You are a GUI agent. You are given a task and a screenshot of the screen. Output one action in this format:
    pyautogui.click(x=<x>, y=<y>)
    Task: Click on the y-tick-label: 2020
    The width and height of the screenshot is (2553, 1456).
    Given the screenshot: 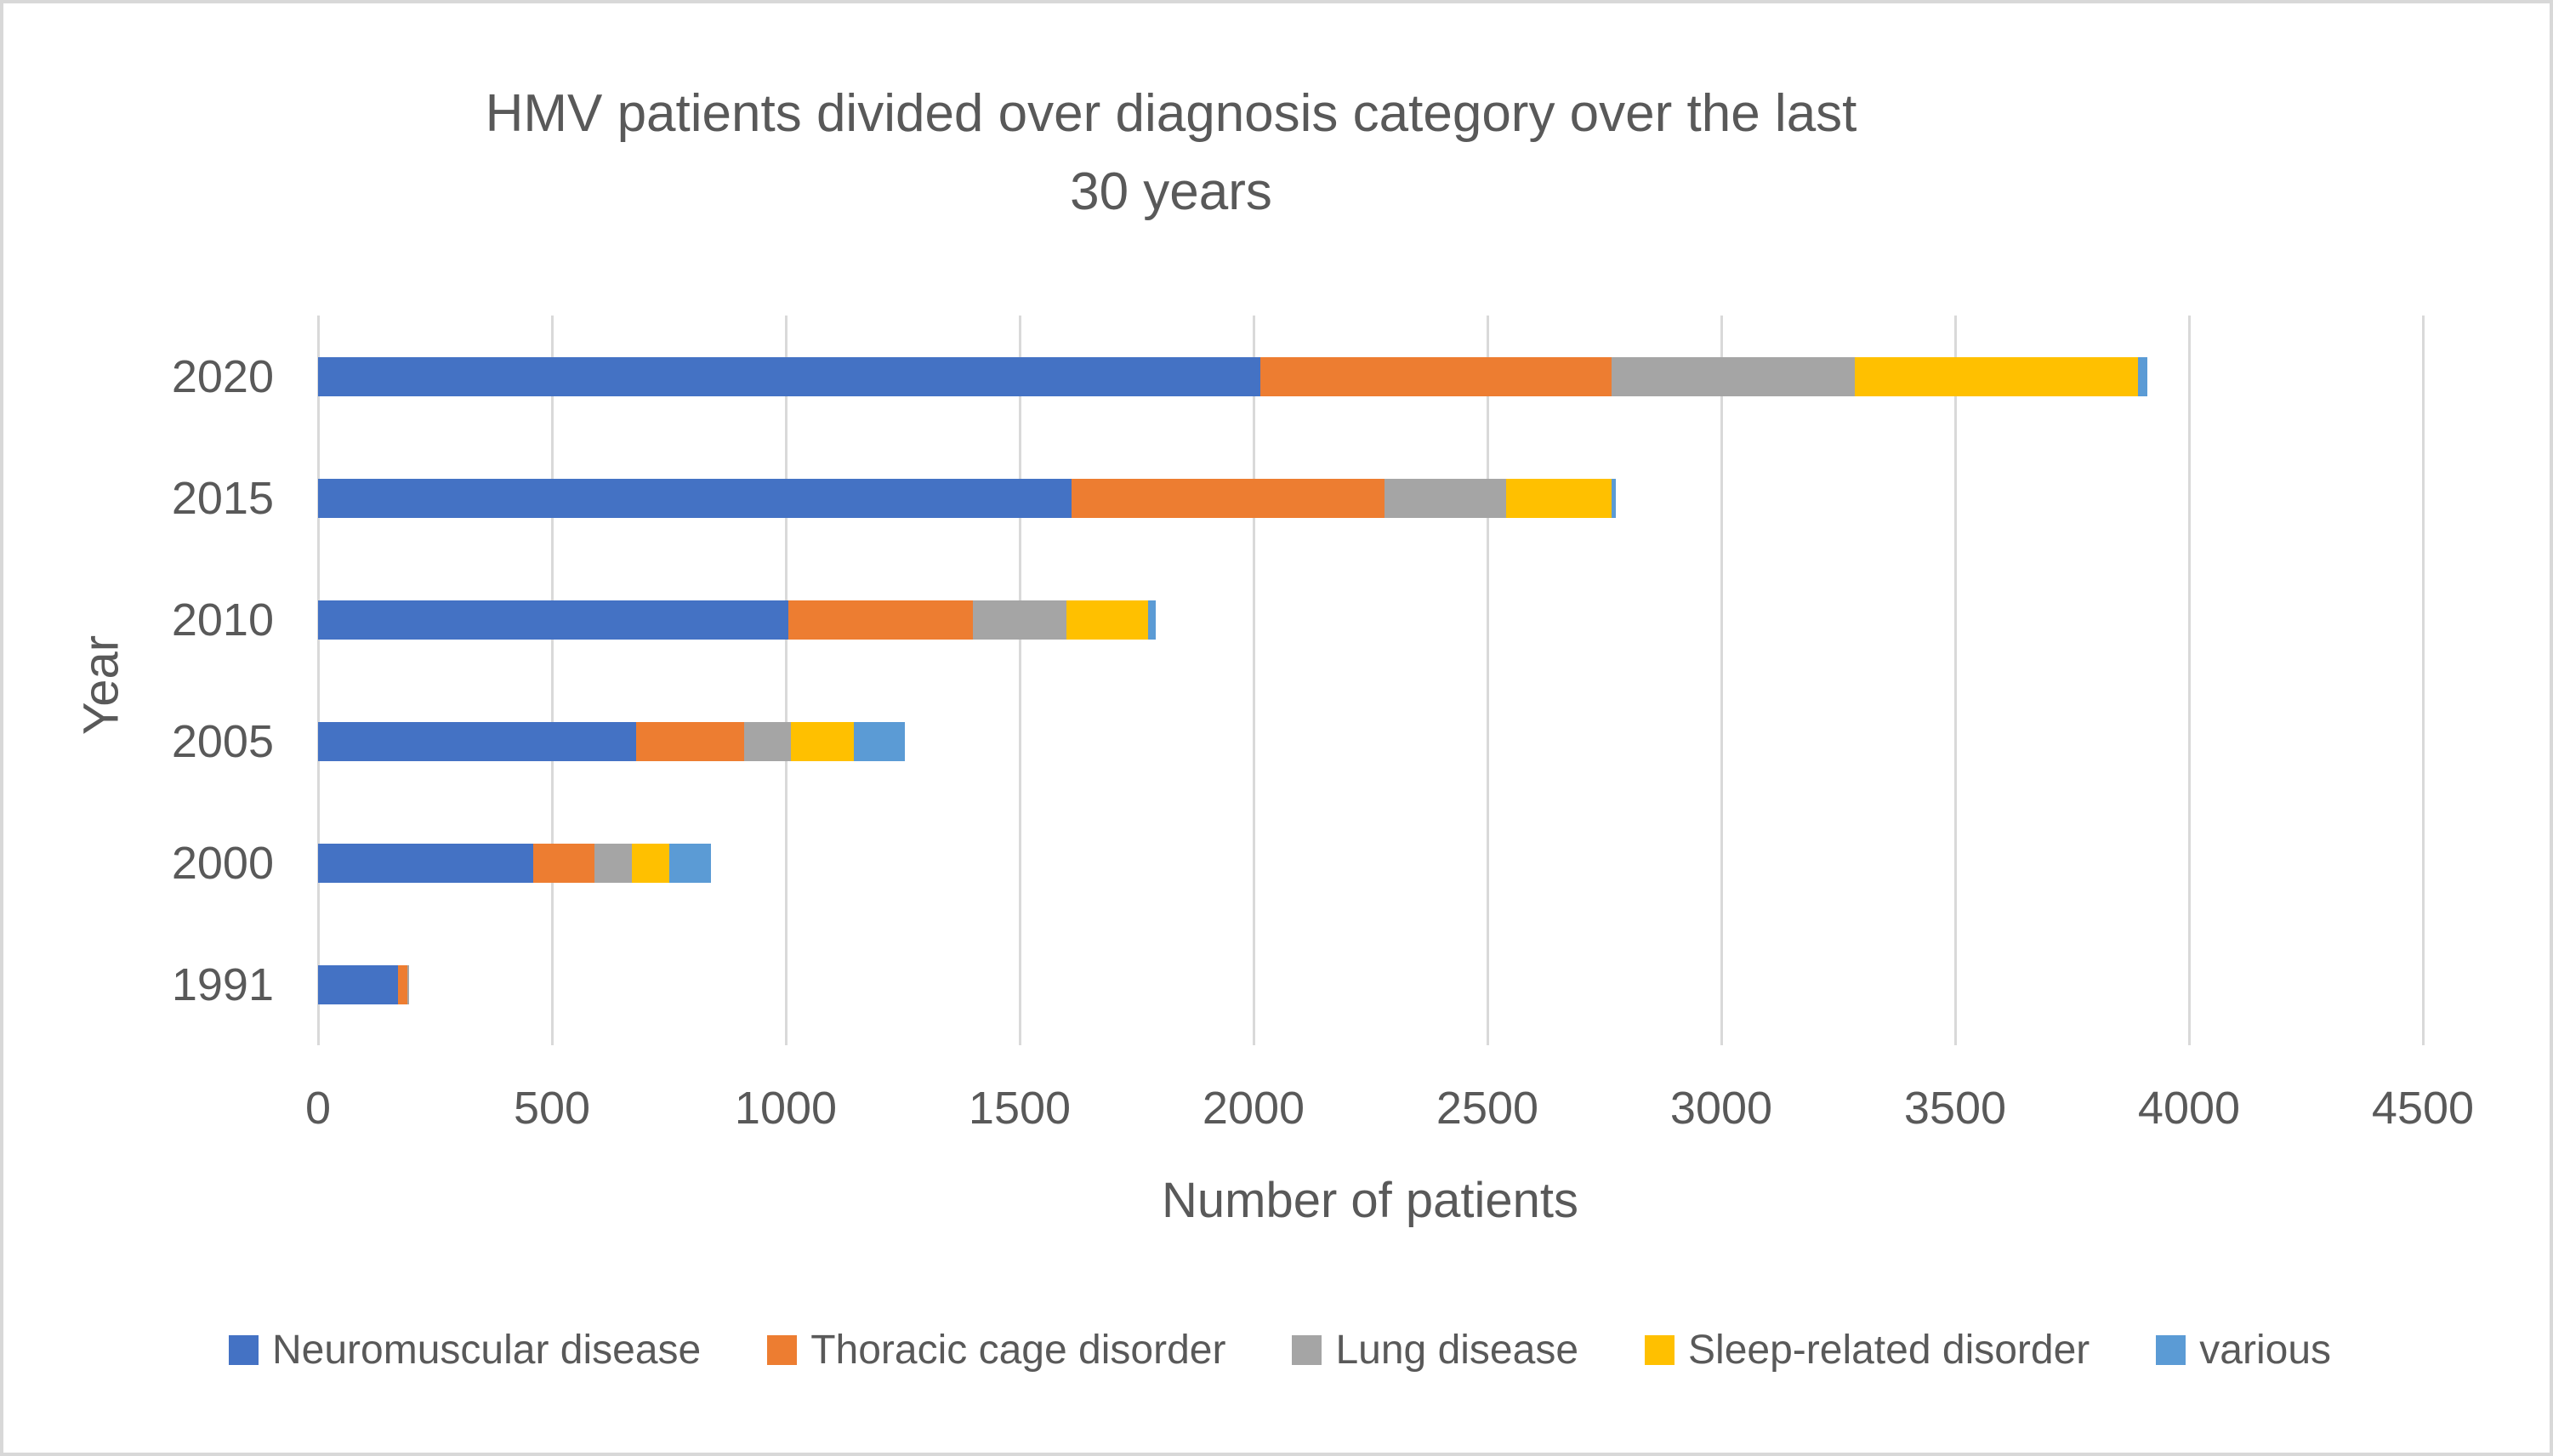 What is the action you would take?
    pyautogui.click(x=222, y=376)
    